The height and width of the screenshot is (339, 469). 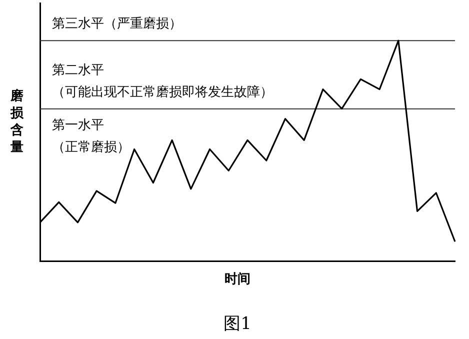 I want to click on ref-line-label: 第三水平（严重磨损）, so click(x=117, y=24).